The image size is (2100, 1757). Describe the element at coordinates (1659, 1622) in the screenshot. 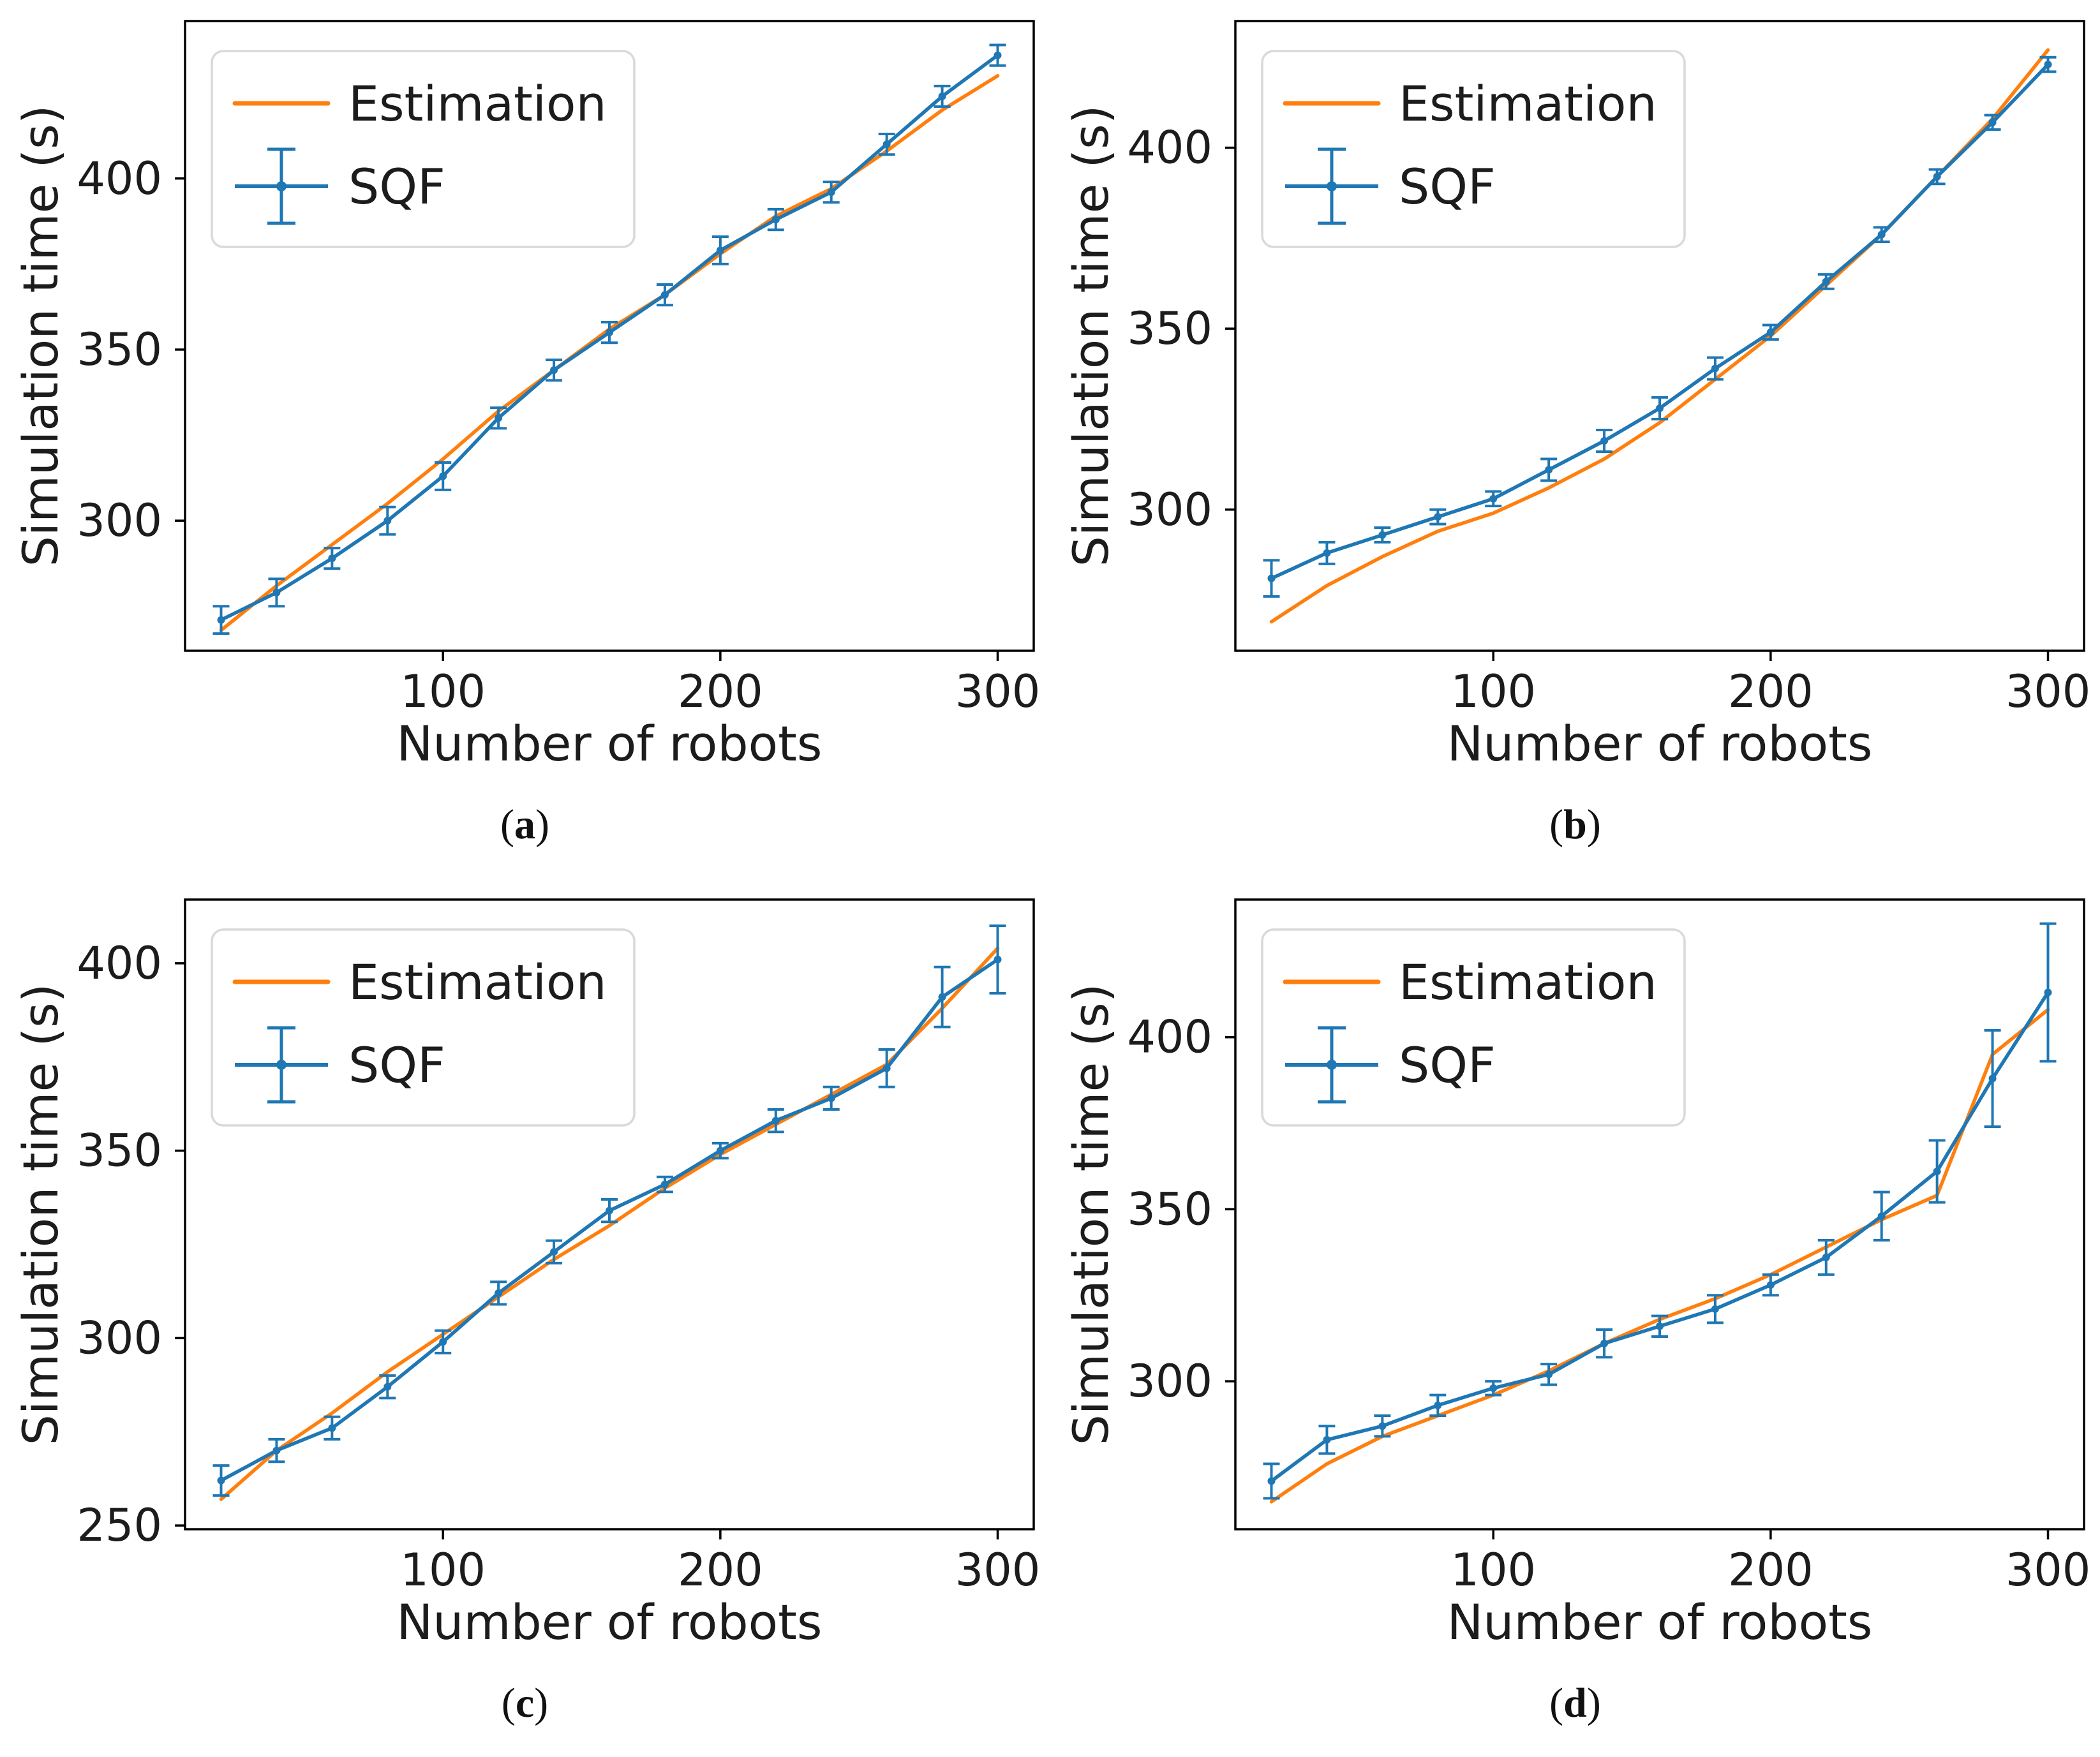

I see `x-axis-label: Number of robots` at that location.